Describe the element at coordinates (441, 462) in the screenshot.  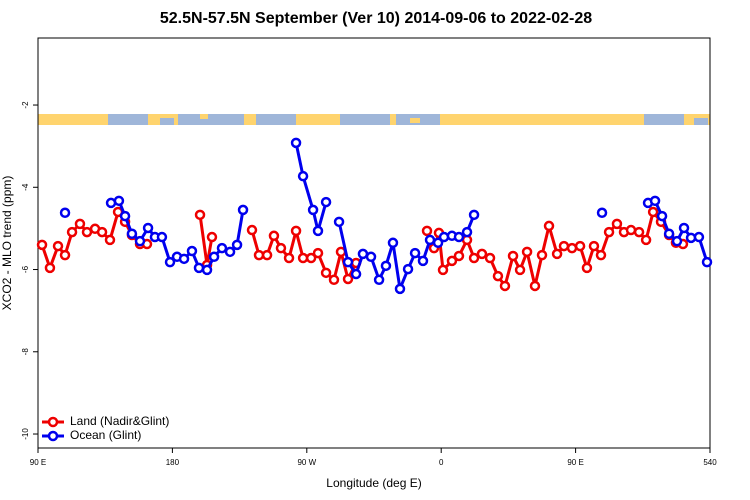
I see `x-tick-label: 0` at that location.